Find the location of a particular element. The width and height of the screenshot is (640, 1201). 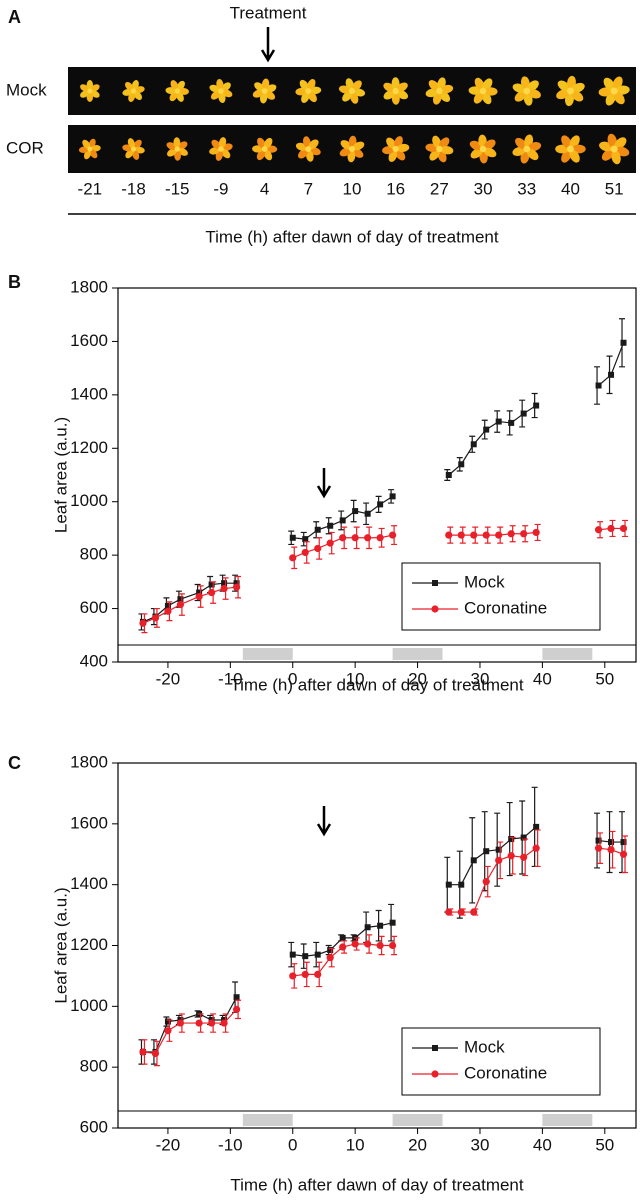

y-tick-label: 1800 is located at coordinates (89, 761).